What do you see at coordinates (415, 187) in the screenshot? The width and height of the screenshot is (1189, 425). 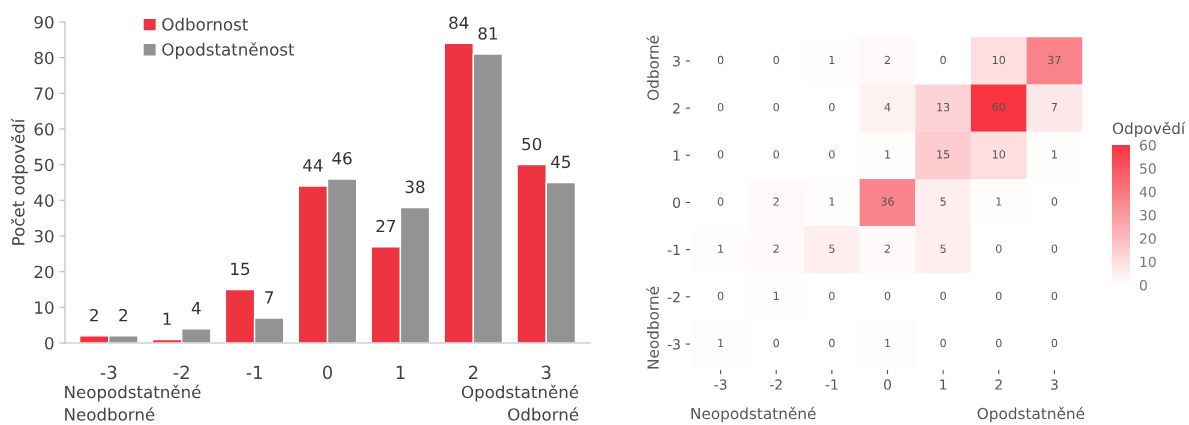 I see `data-label: 38` at bounding box center [415, 187].